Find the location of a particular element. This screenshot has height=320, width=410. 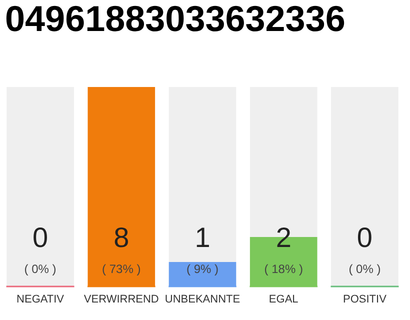

x-tick-label: VERWIRREND is located at coordinates (121, 300).